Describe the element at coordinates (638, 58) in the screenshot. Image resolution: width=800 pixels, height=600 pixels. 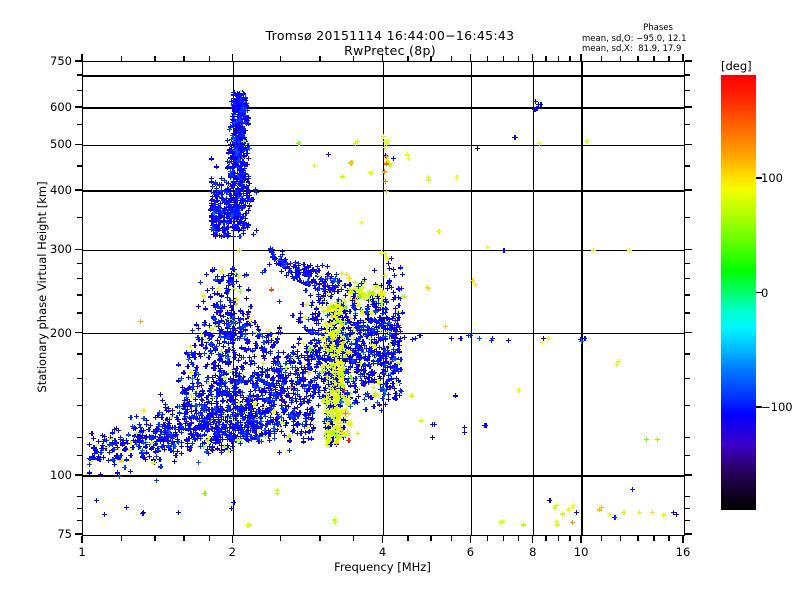
I see `x-axis-tick-minor-top` at that location.